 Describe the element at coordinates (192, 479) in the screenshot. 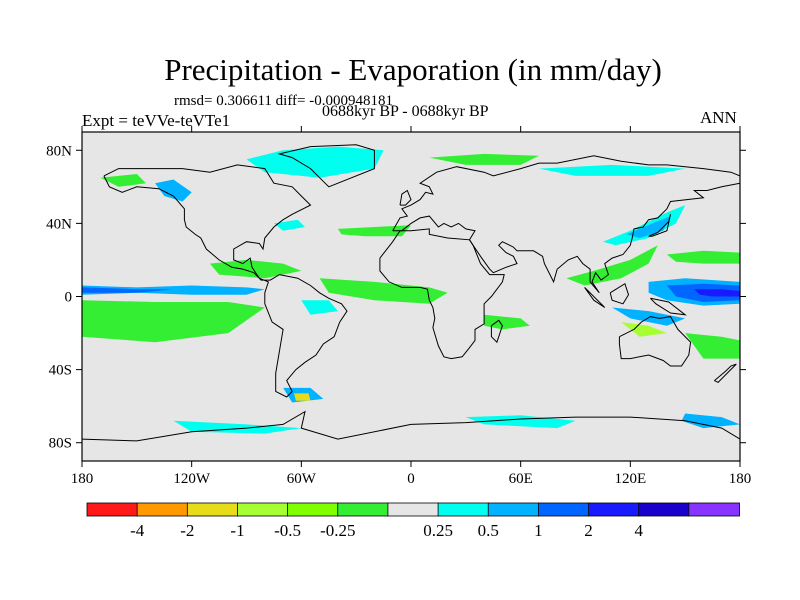

I see `lon-tick-label: 120W` at that location.